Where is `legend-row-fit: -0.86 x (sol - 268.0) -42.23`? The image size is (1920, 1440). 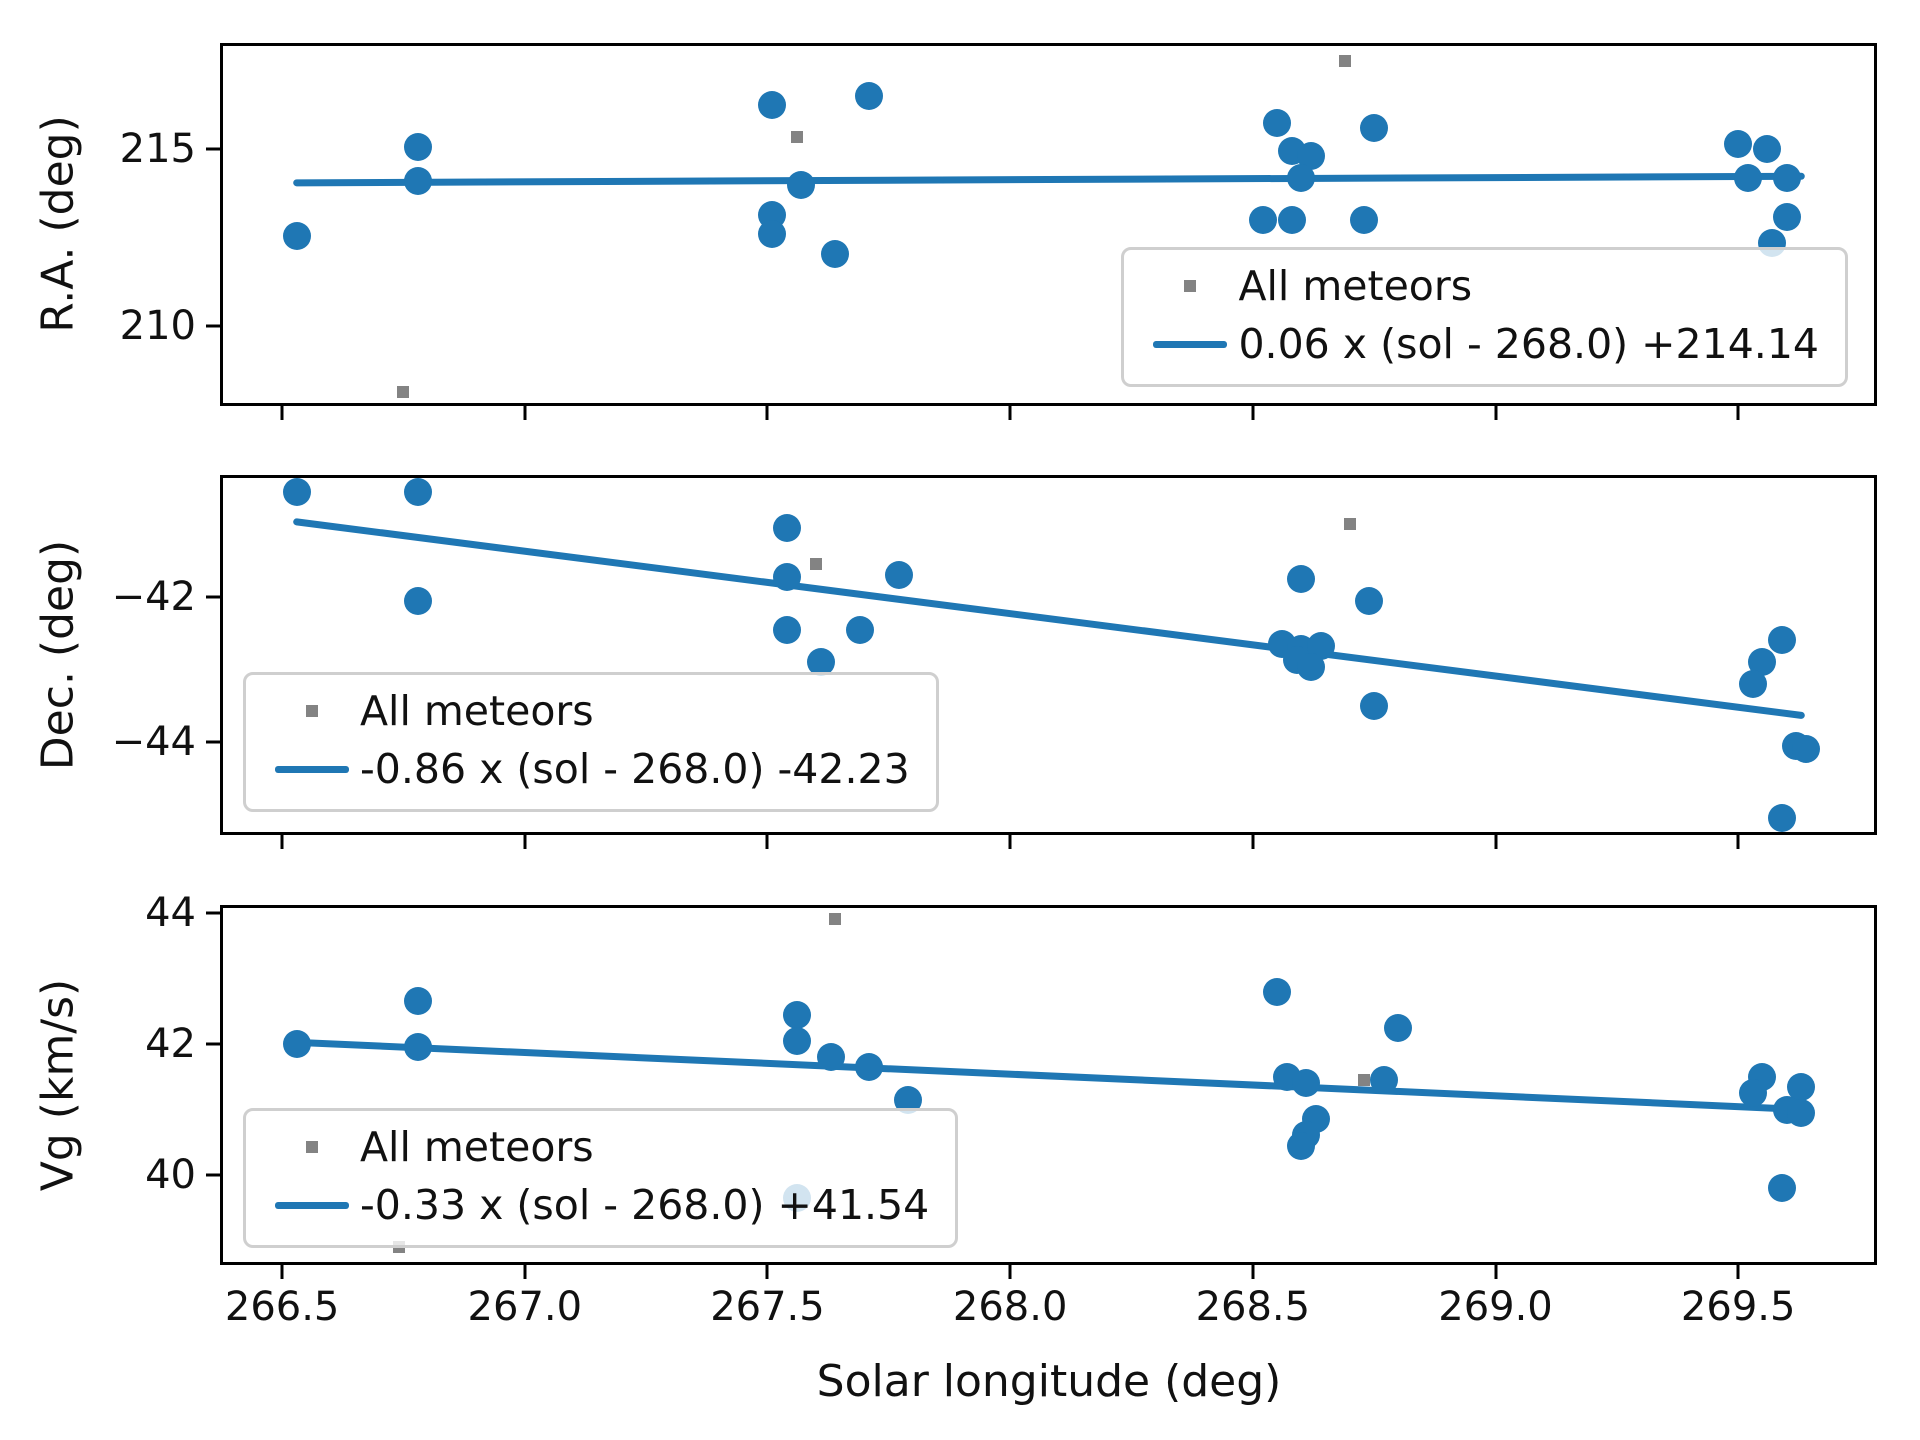 legend-row-fit: -0.86 x (sol - 268.0) -42.23 is located at coordinates (587, 769).